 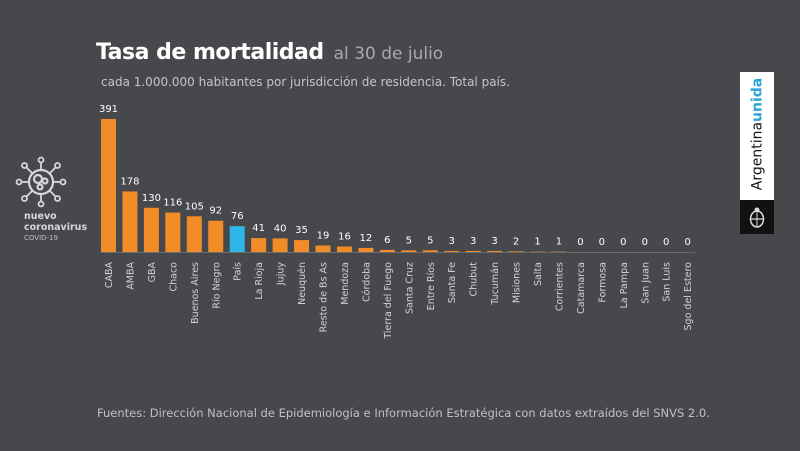 I want to click on category-label: AMBA, so click(x=130, y=276).